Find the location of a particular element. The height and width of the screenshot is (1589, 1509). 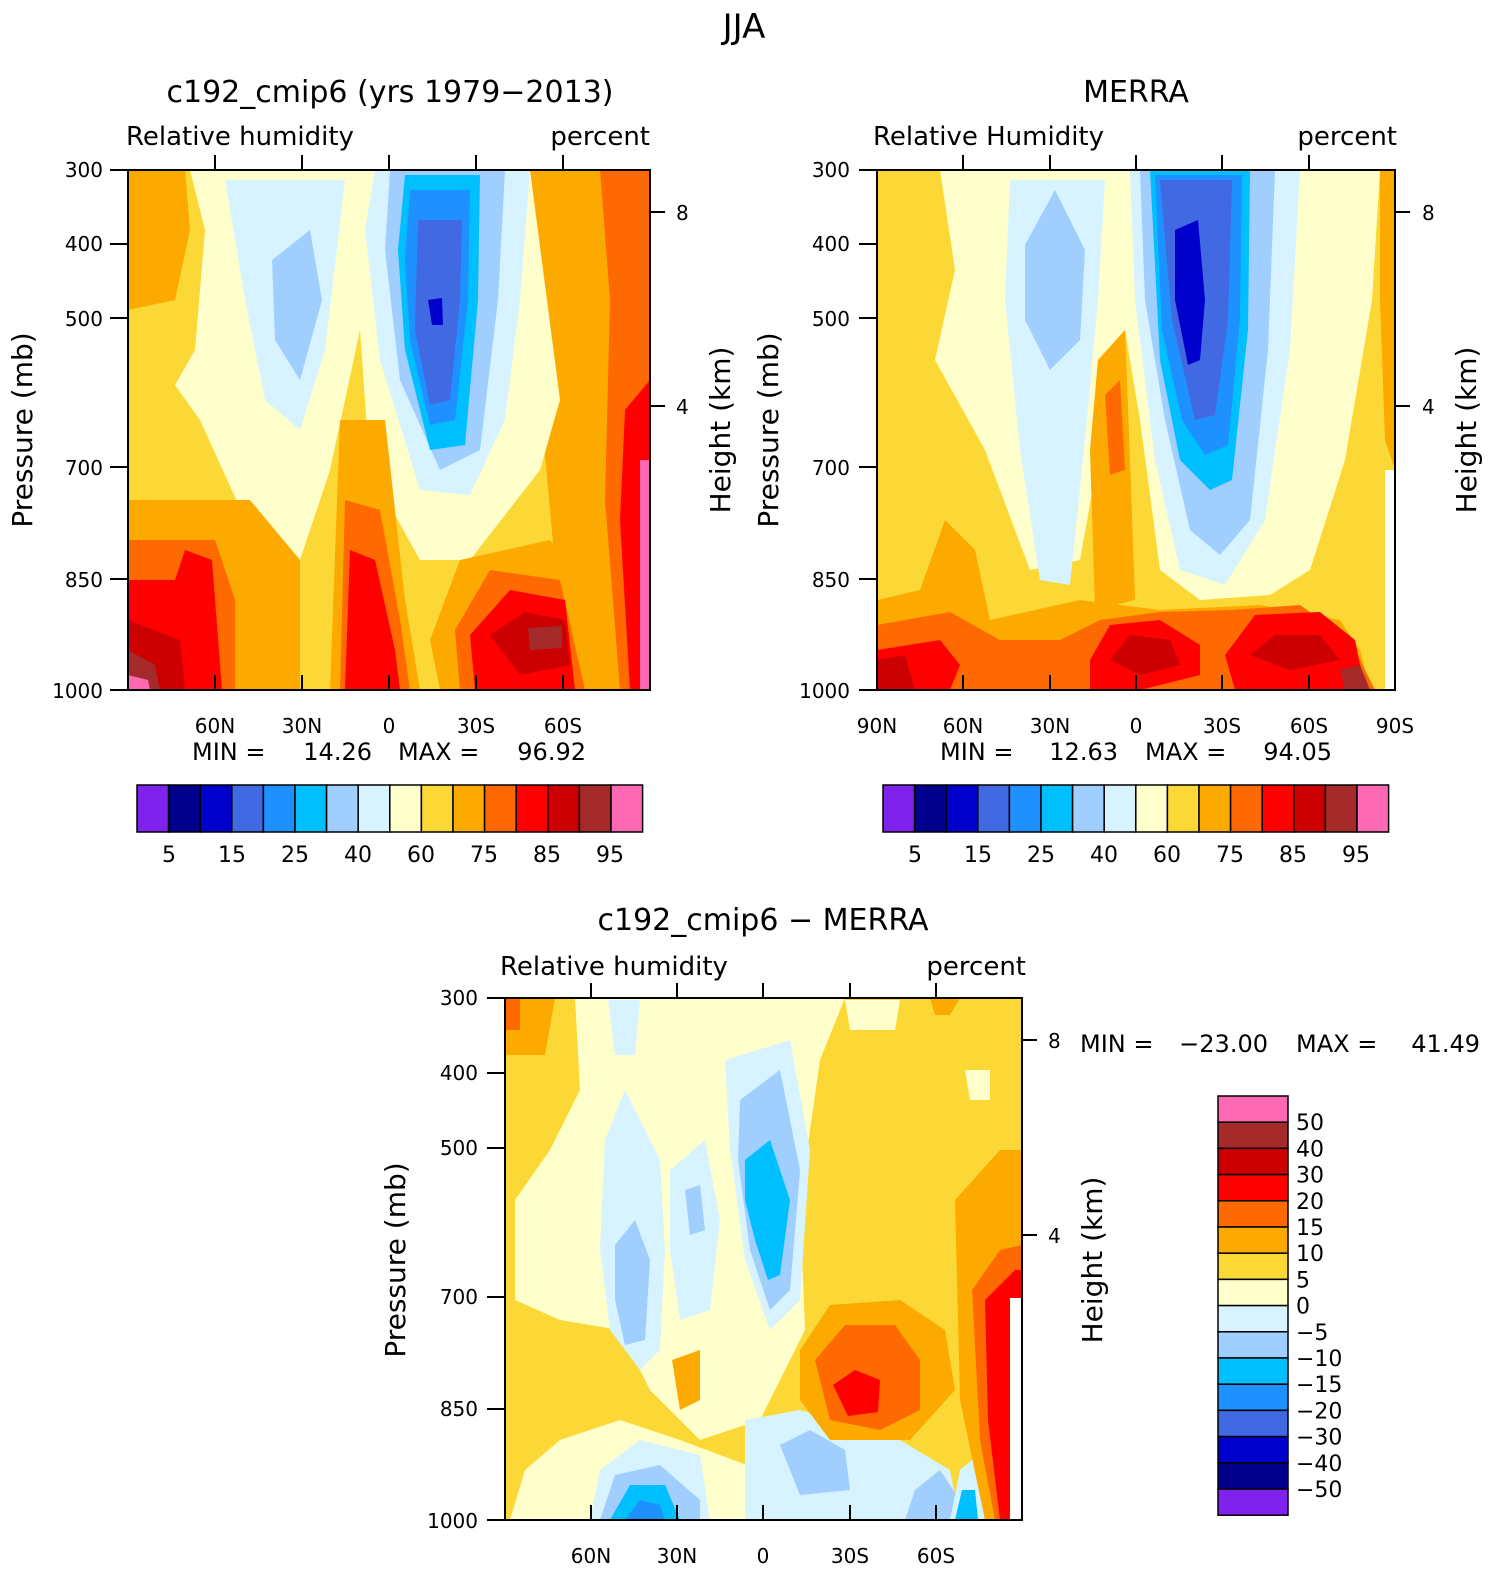

panel-model-title: c192_cmip6 (yrs 1979−2013) is located at coordinates (390, 92).